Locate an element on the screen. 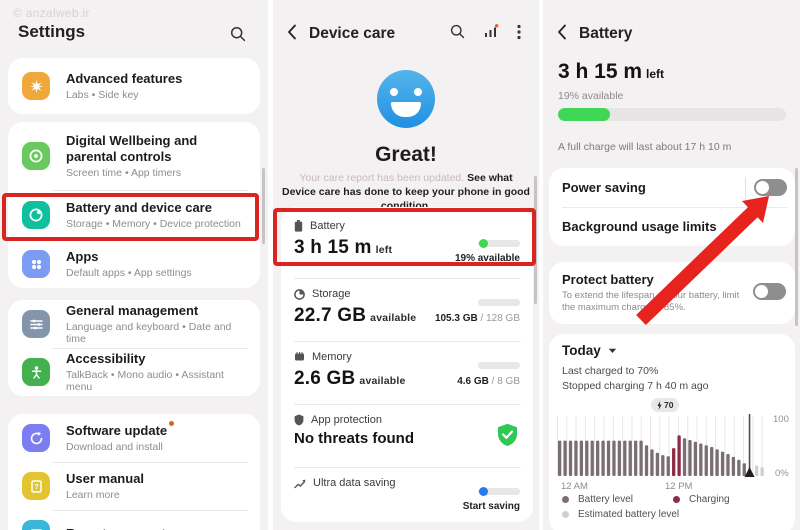 The height and width of the screenshot is (530, 800). background-usage-limits-row: Background usage limits is located at coordinates (672, 226).